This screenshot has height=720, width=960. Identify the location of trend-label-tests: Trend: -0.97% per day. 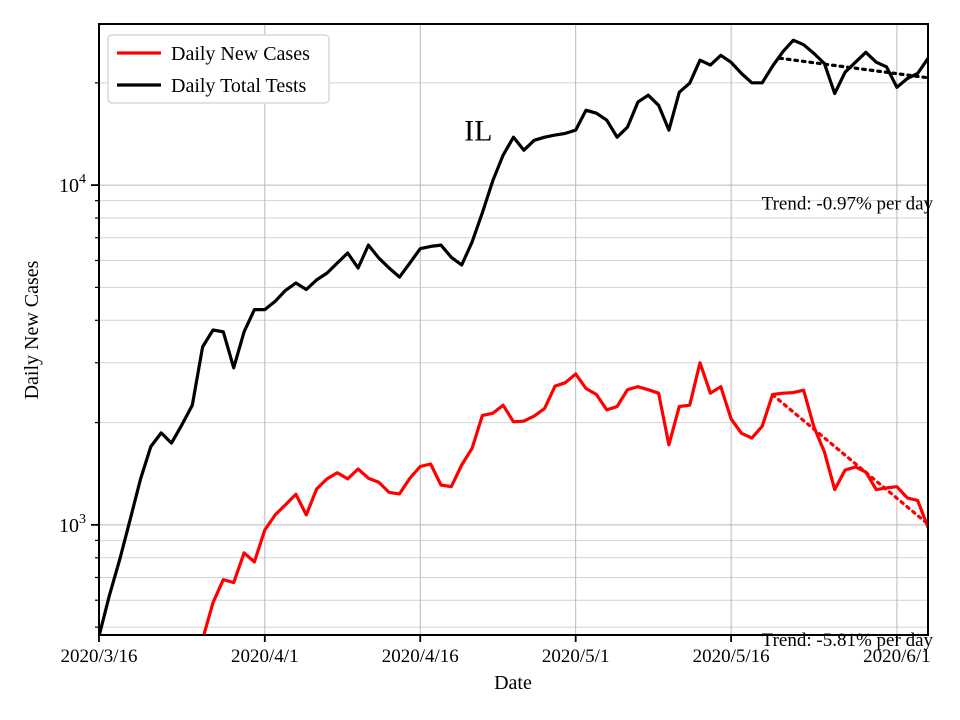
(848, 203).